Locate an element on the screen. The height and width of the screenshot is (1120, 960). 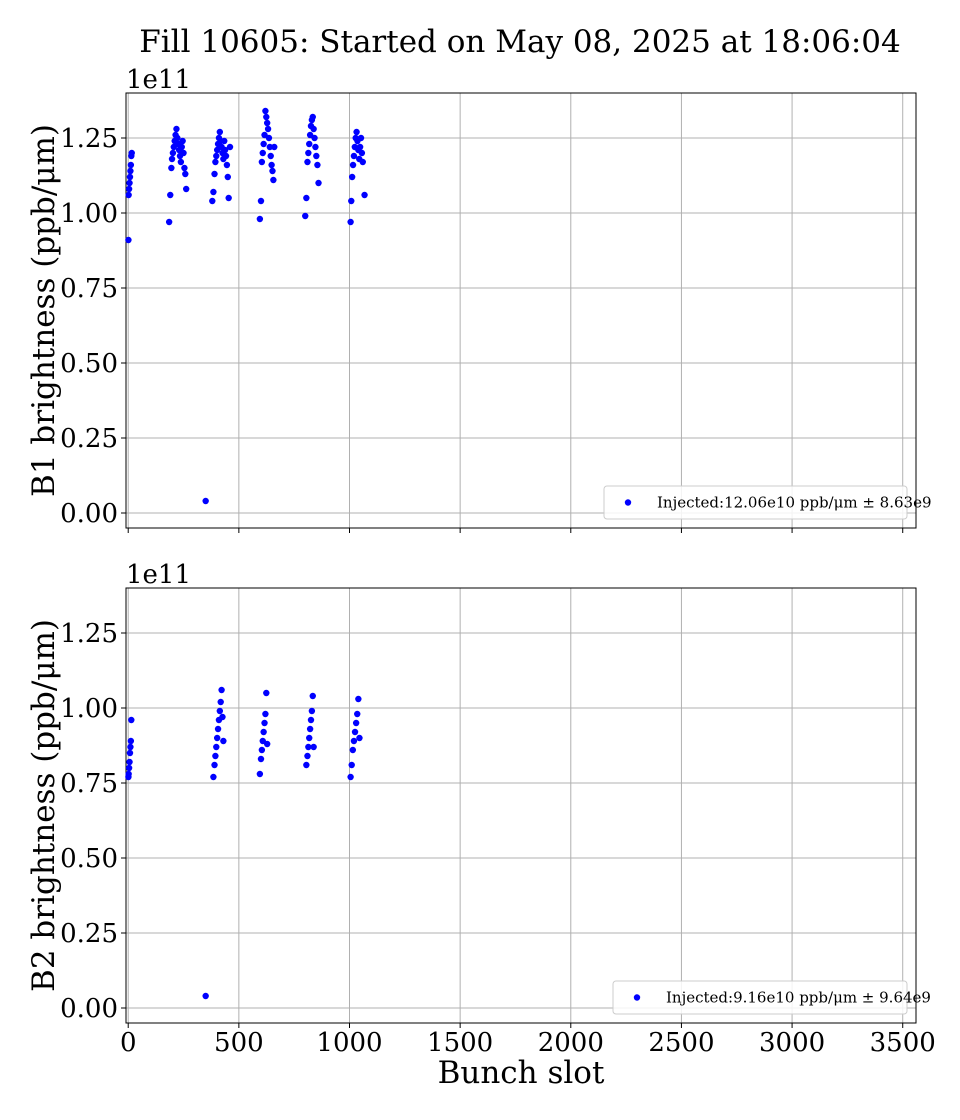
x-tick-label: 1500 is located at coordinates (460, 1043).